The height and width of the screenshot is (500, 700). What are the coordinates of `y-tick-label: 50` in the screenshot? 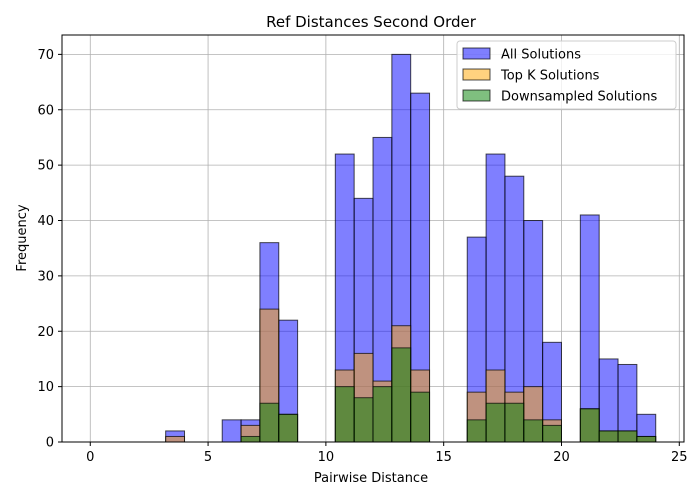 It's located at (45, 166).